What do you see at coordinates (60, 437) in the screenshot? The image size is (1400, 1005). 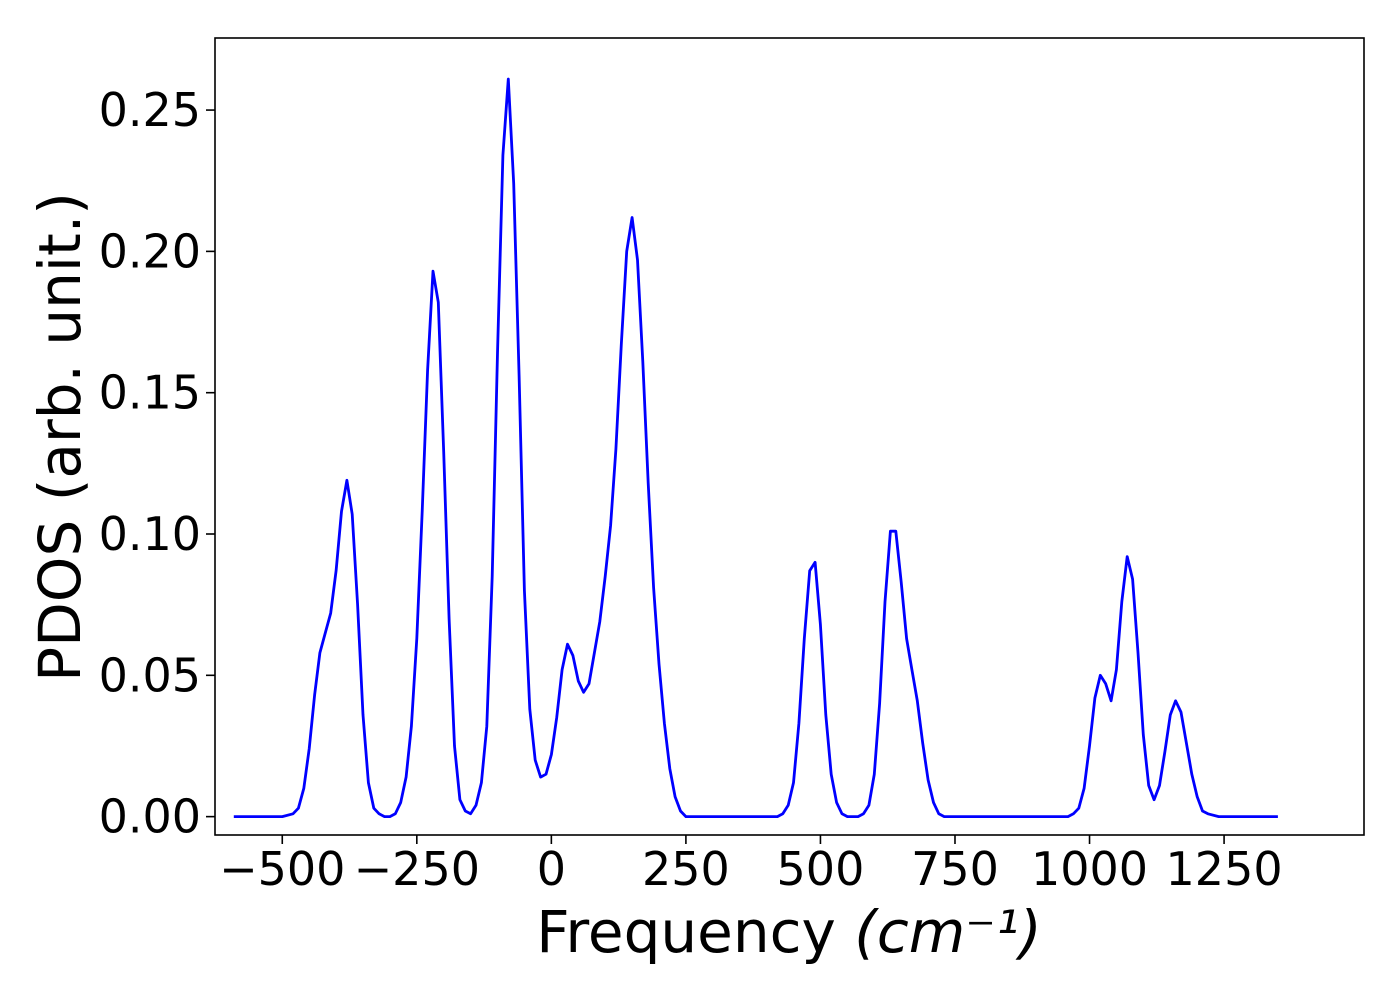 I see `y-axis-label: PDOS (arb. unit.)` at bounding box center [60, 437].